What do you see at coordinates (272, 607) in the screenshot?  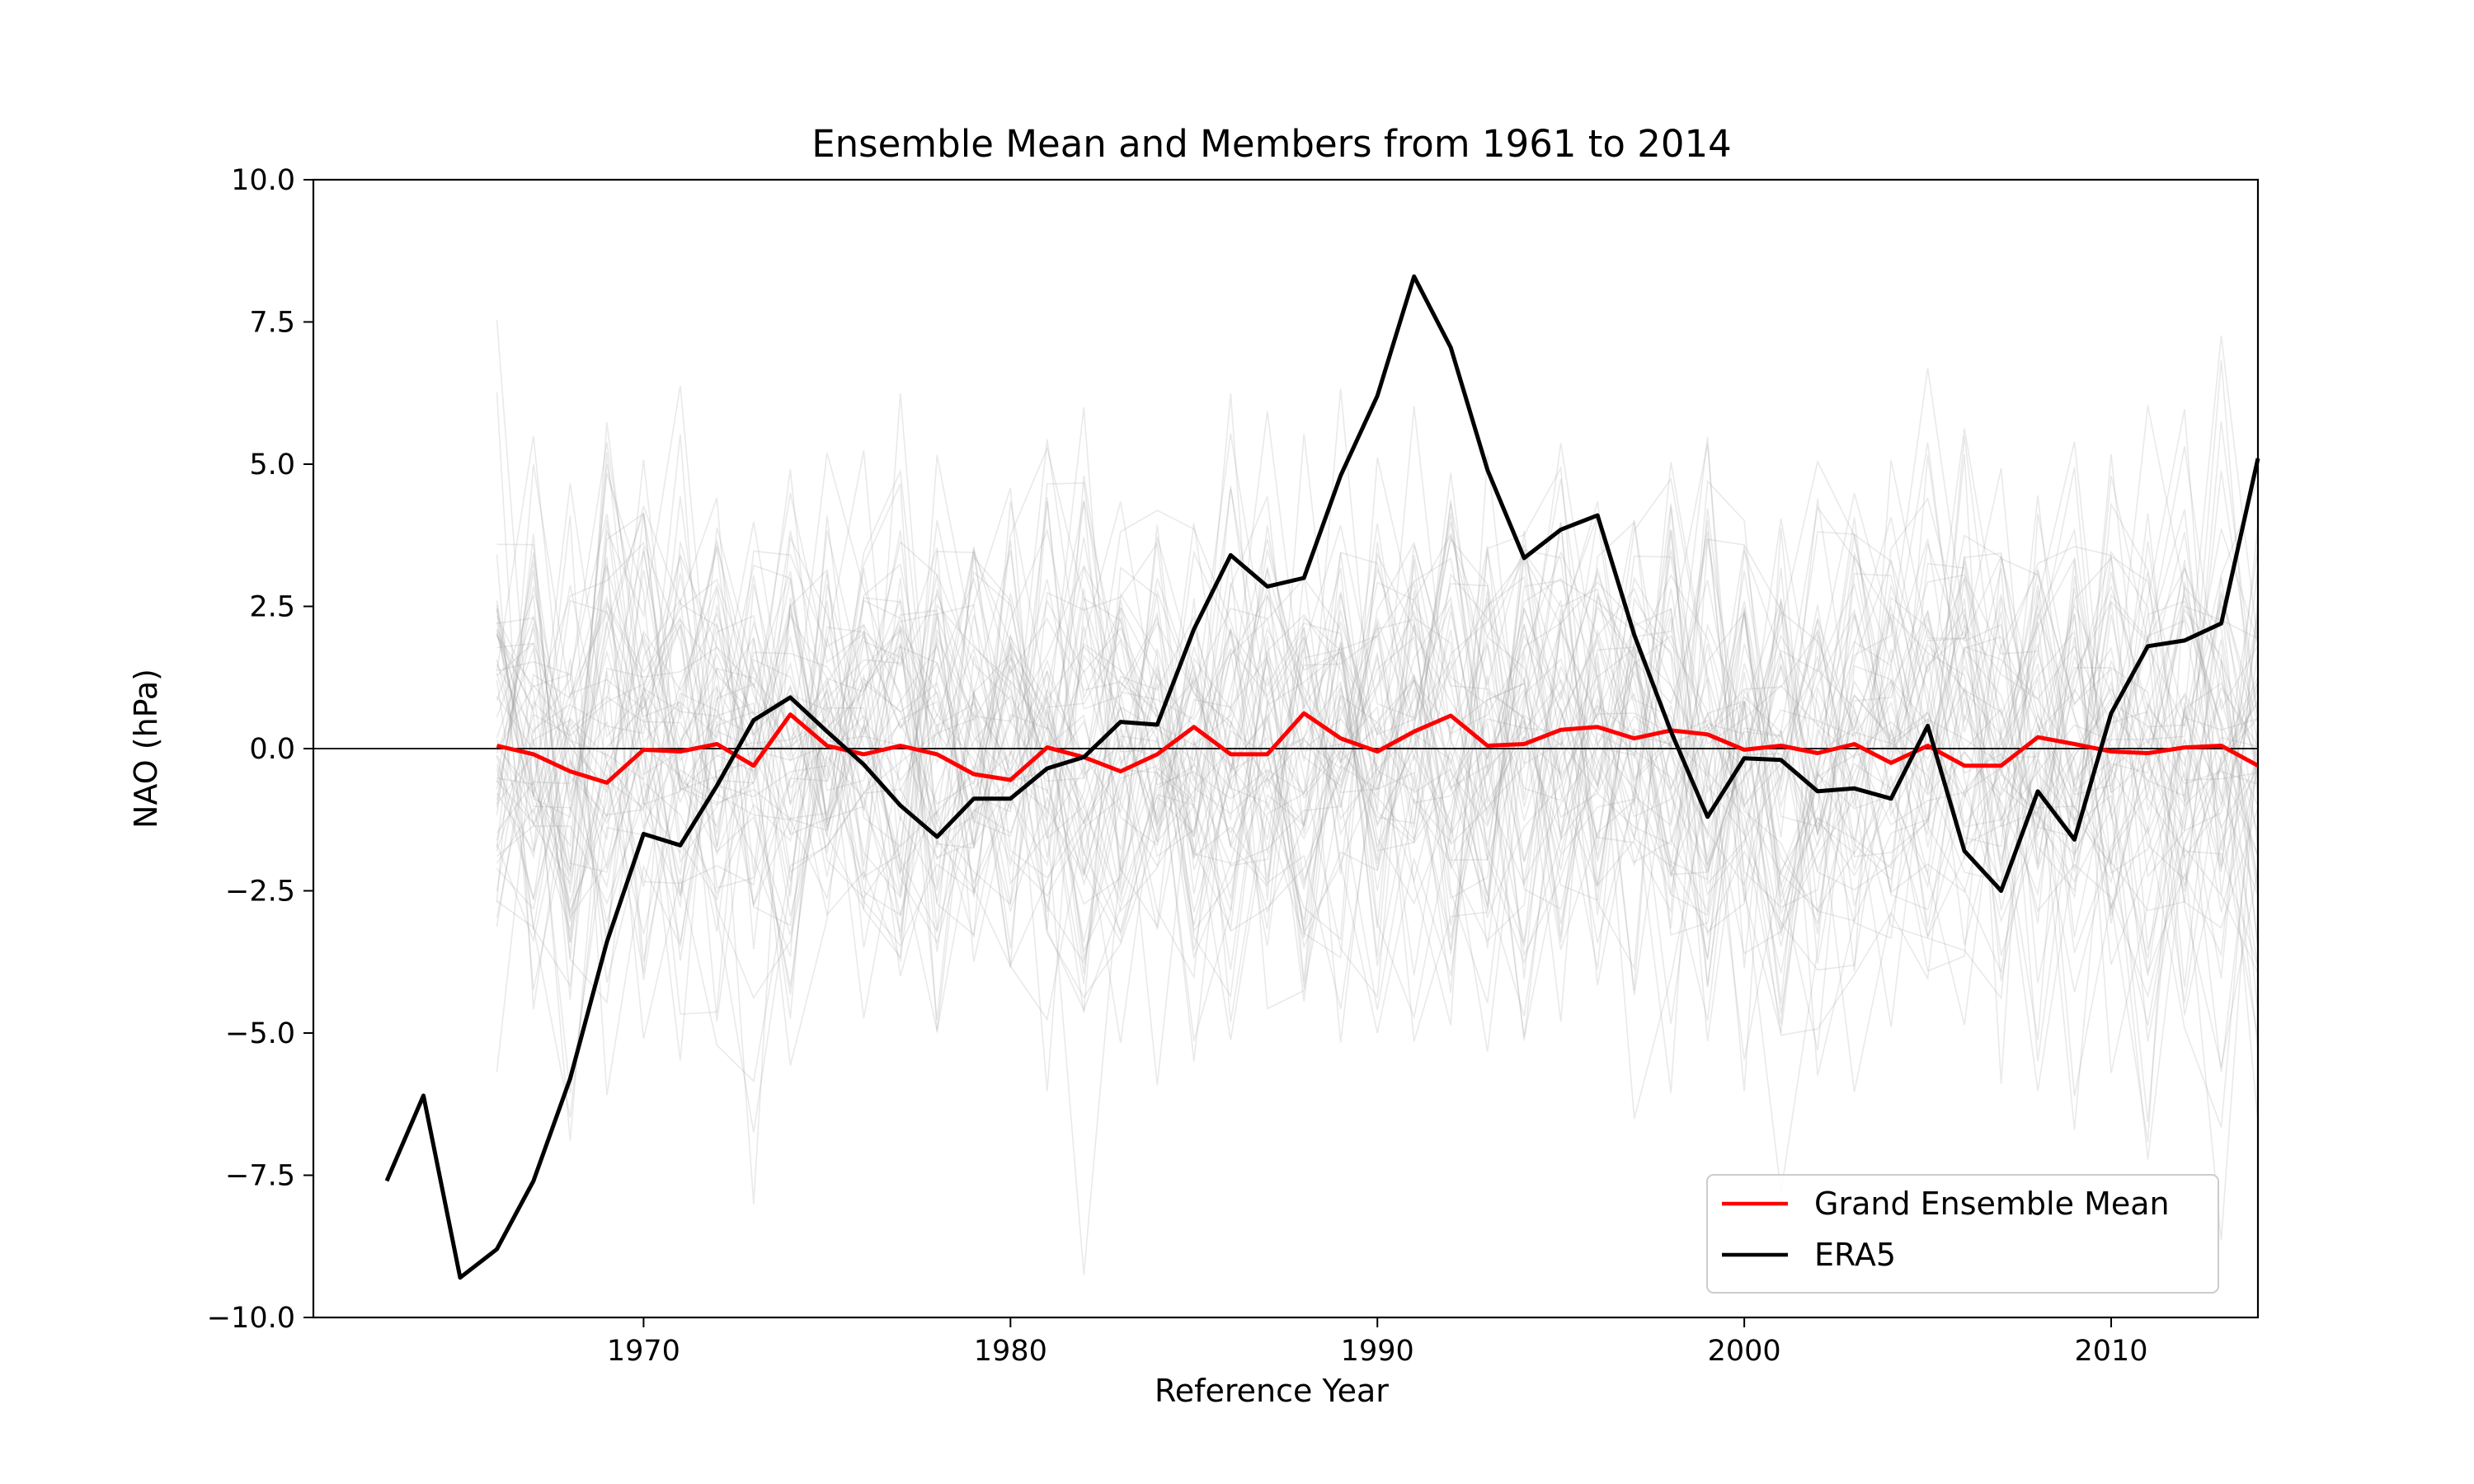 I see `y-tick-label: 2.5` at bounding box center [272, 607].